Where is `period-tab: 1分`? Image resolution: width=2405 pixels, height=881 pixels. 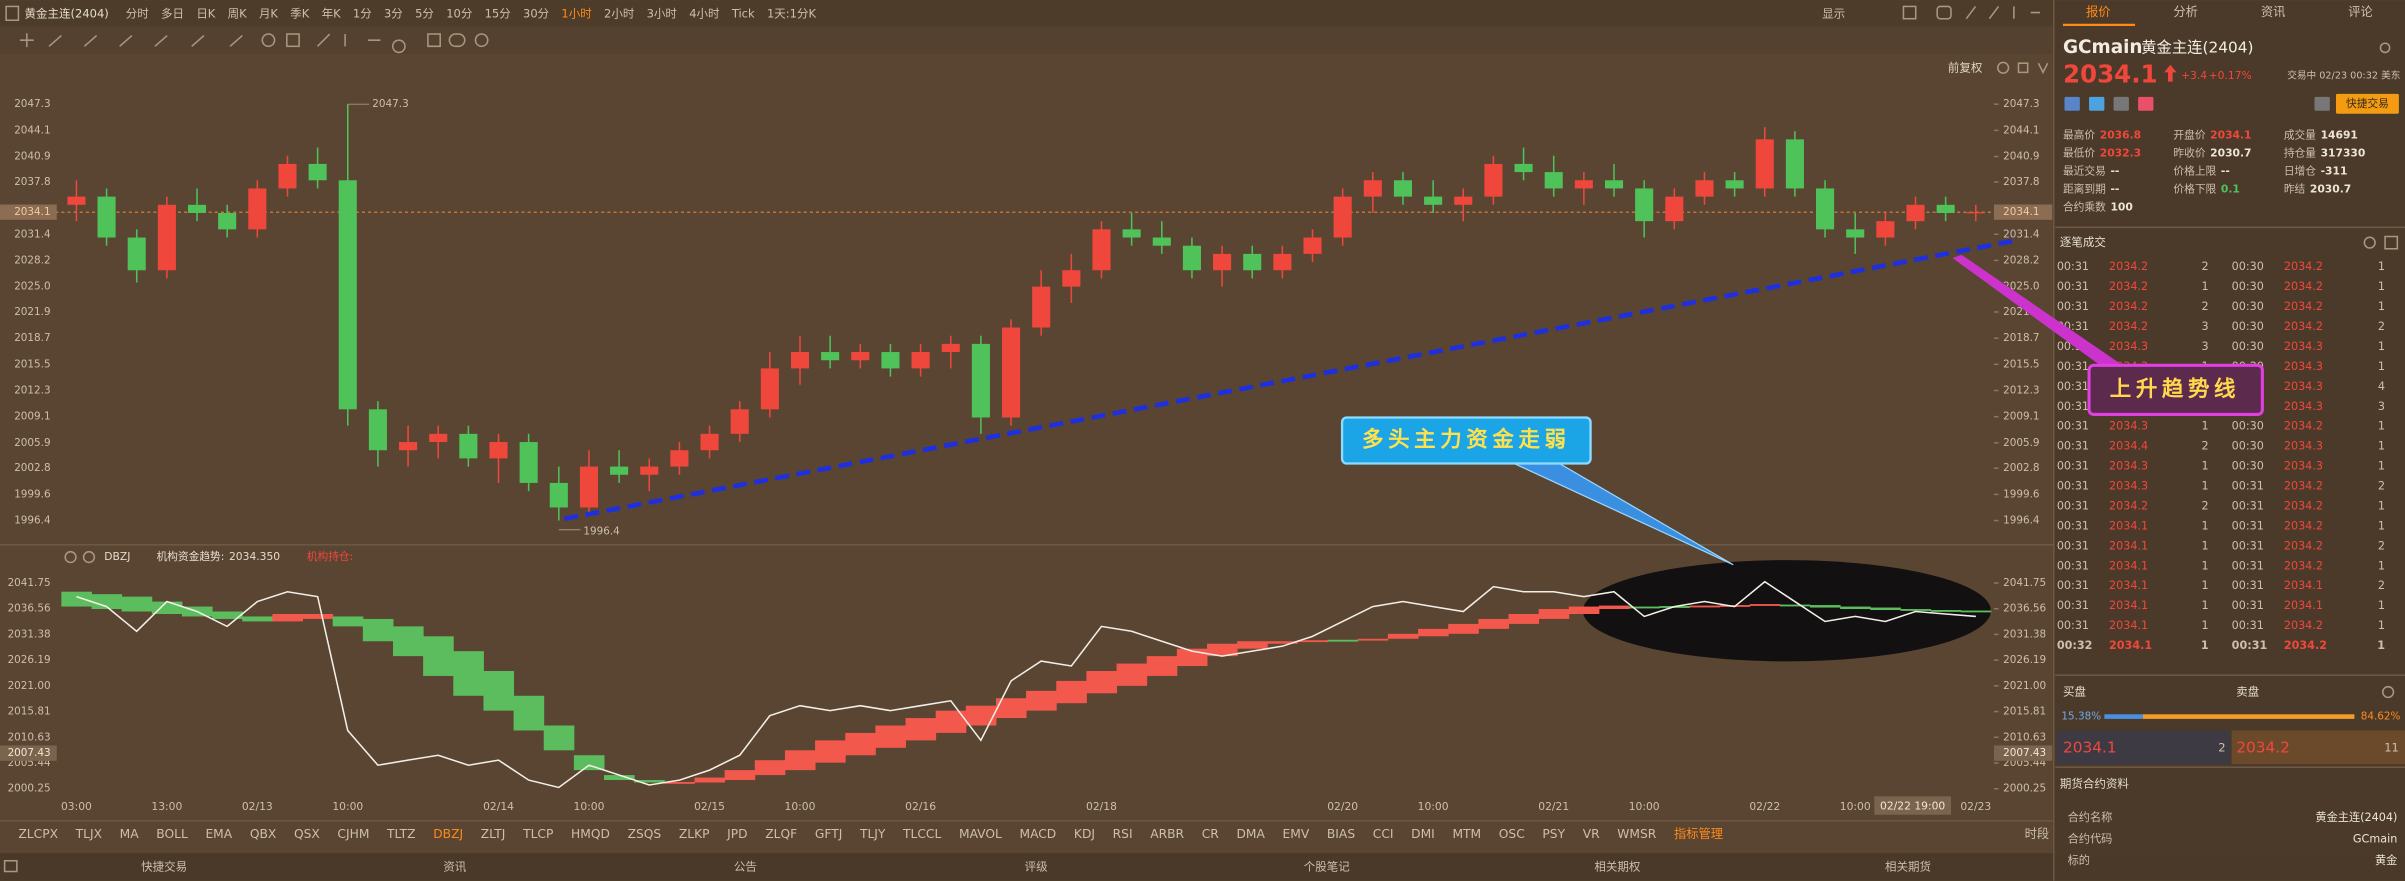 period-tab: 1分 is located at coordinates (362, 14).